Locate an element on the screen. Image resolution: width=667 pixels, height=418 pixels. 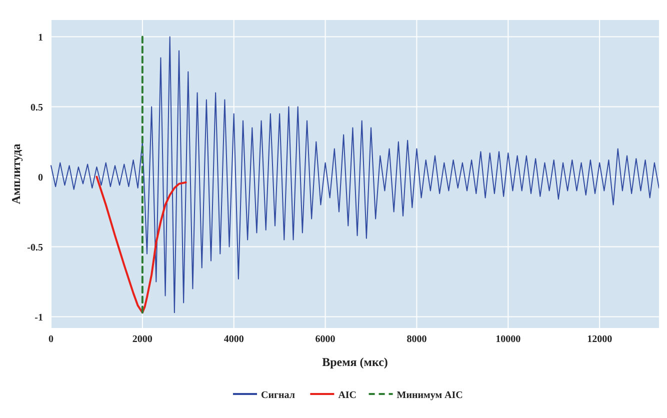
line-series is located at coordinates (141, 245).